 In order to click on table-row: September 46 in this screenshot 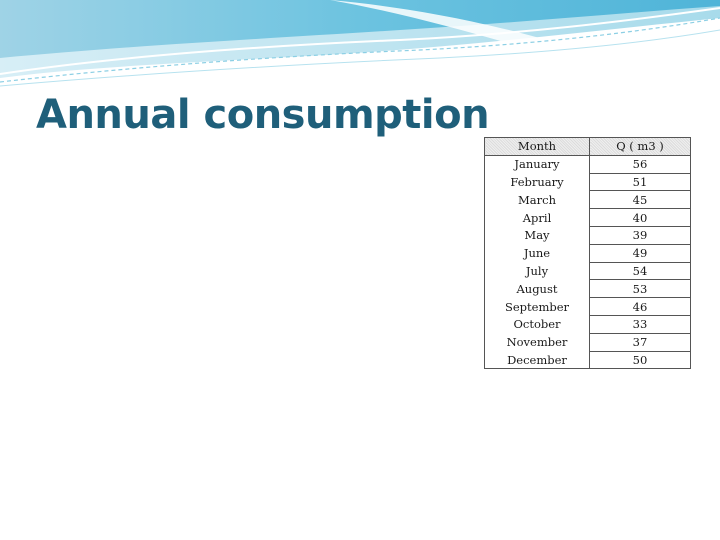, I will do `click(587, 306)`.